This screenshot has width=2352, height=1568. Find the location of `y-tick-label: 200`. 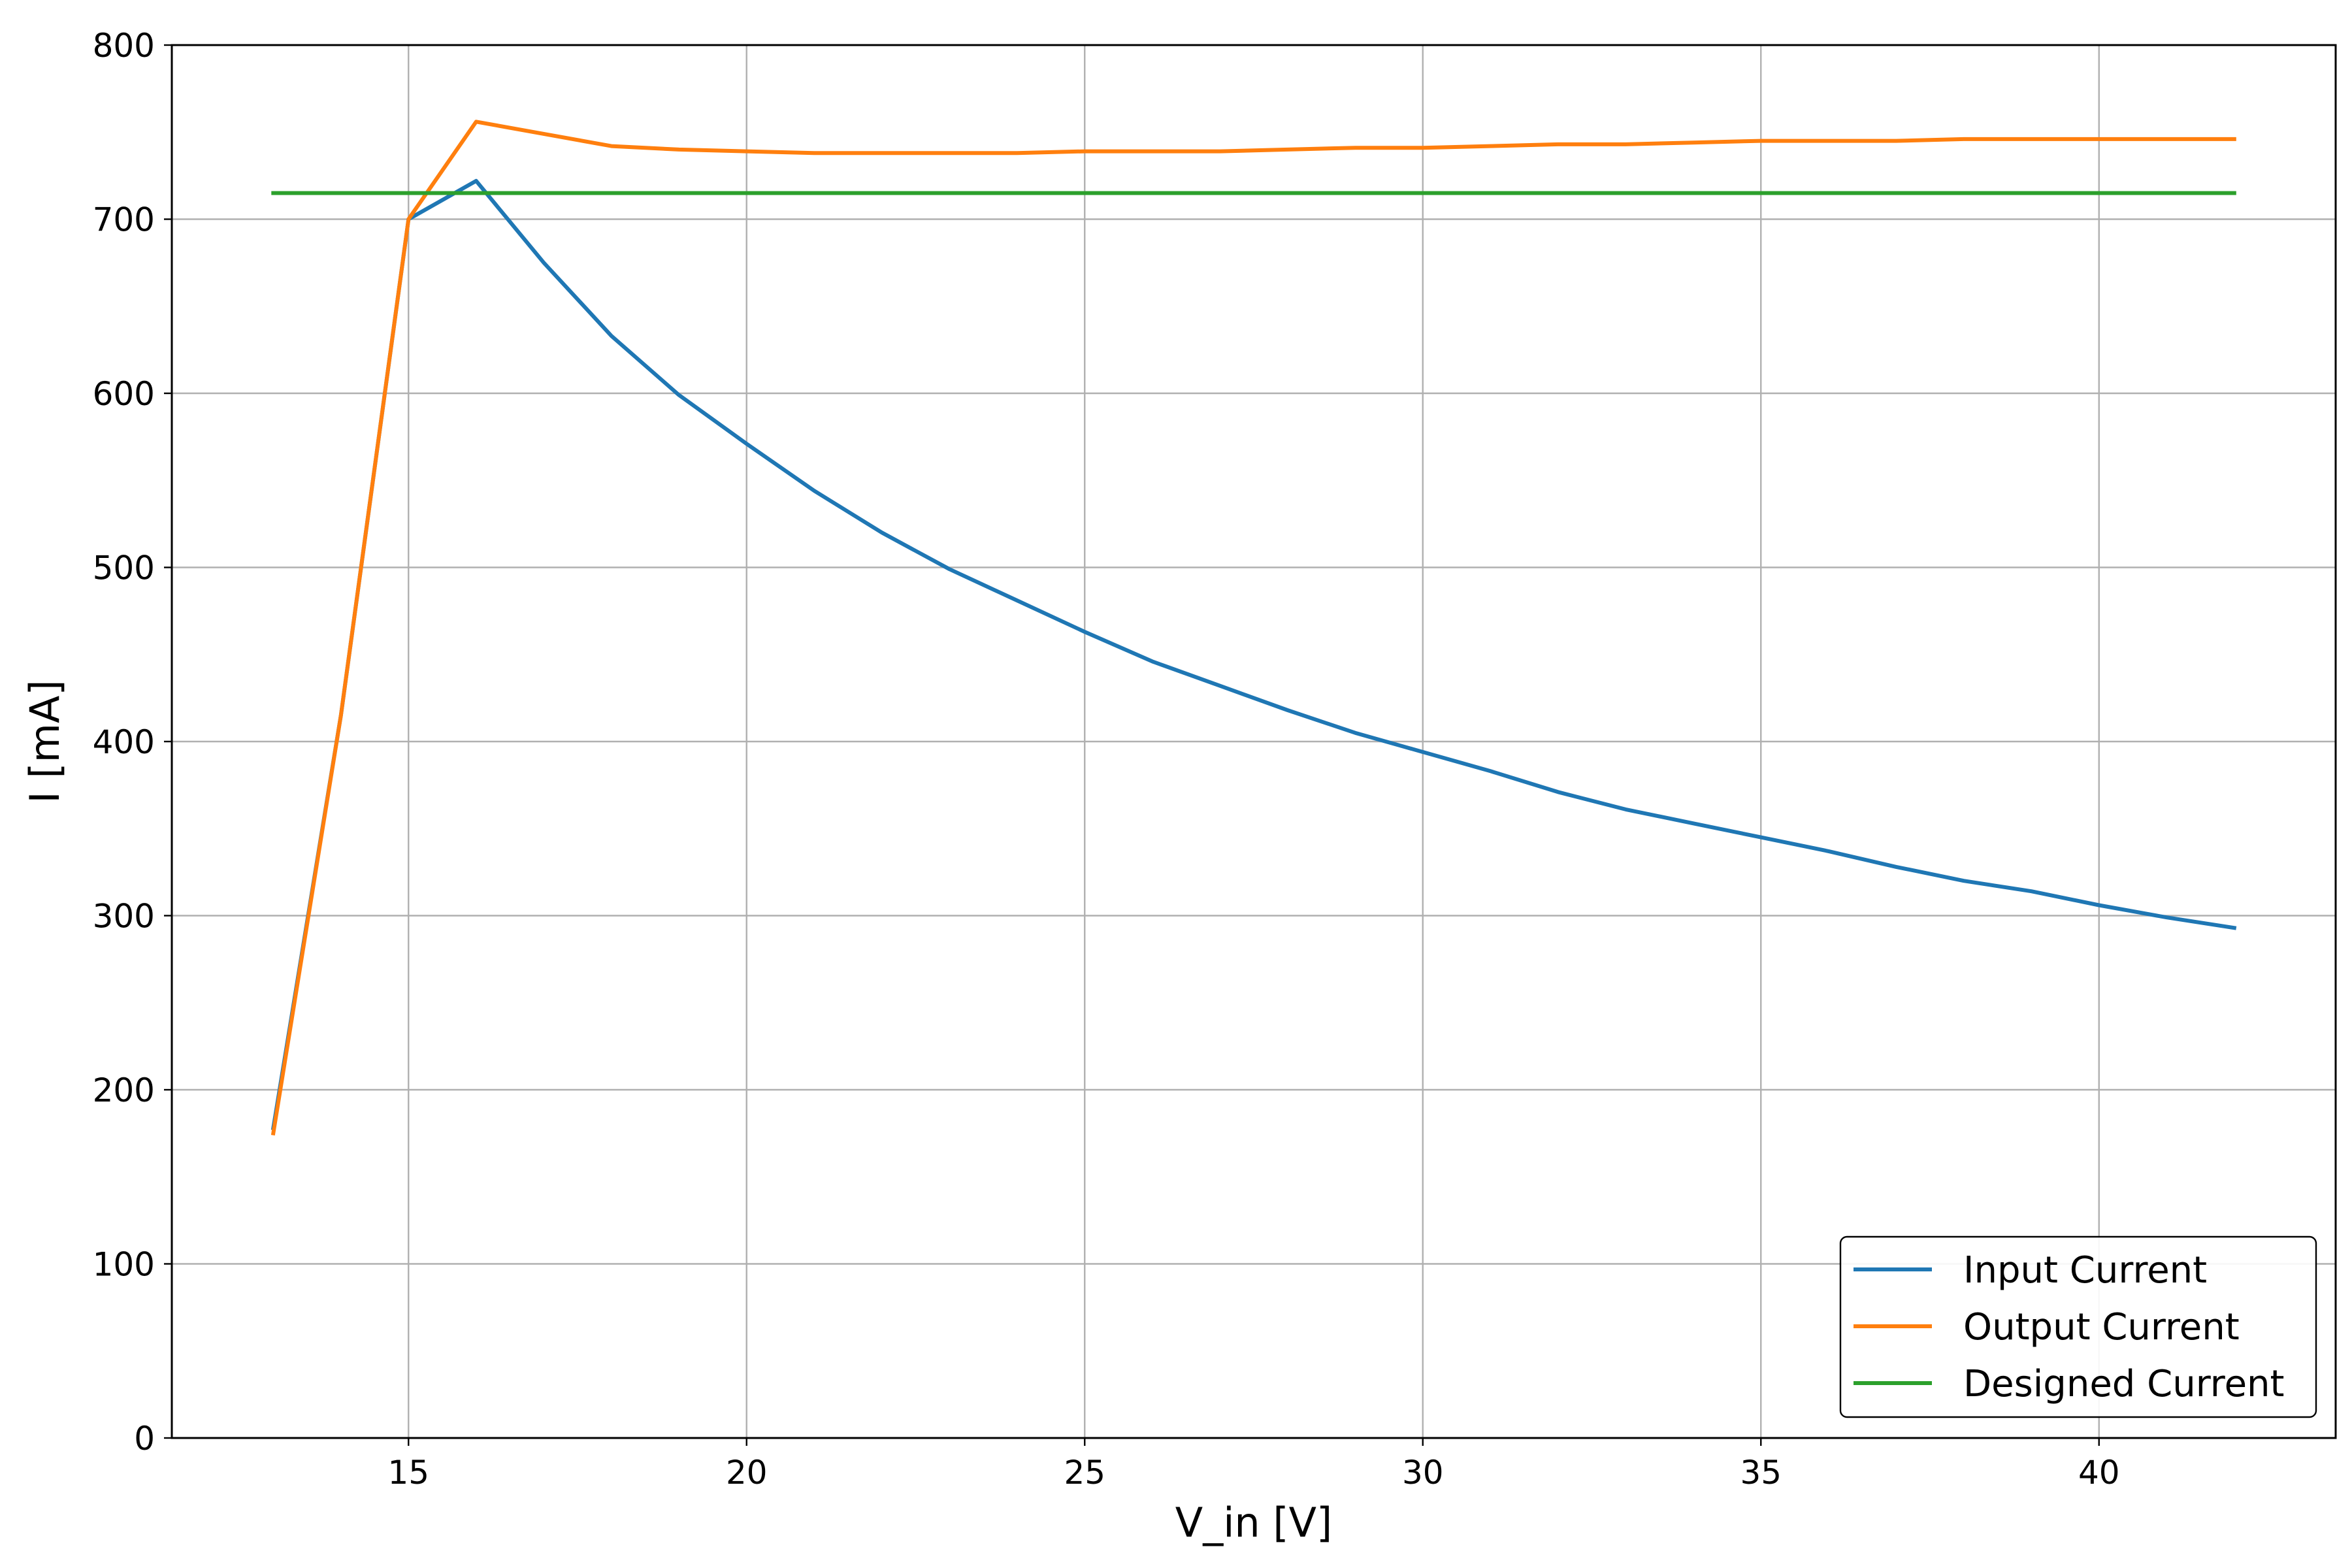

y-tick-label: 200 is located at coordinates (124, 1090).